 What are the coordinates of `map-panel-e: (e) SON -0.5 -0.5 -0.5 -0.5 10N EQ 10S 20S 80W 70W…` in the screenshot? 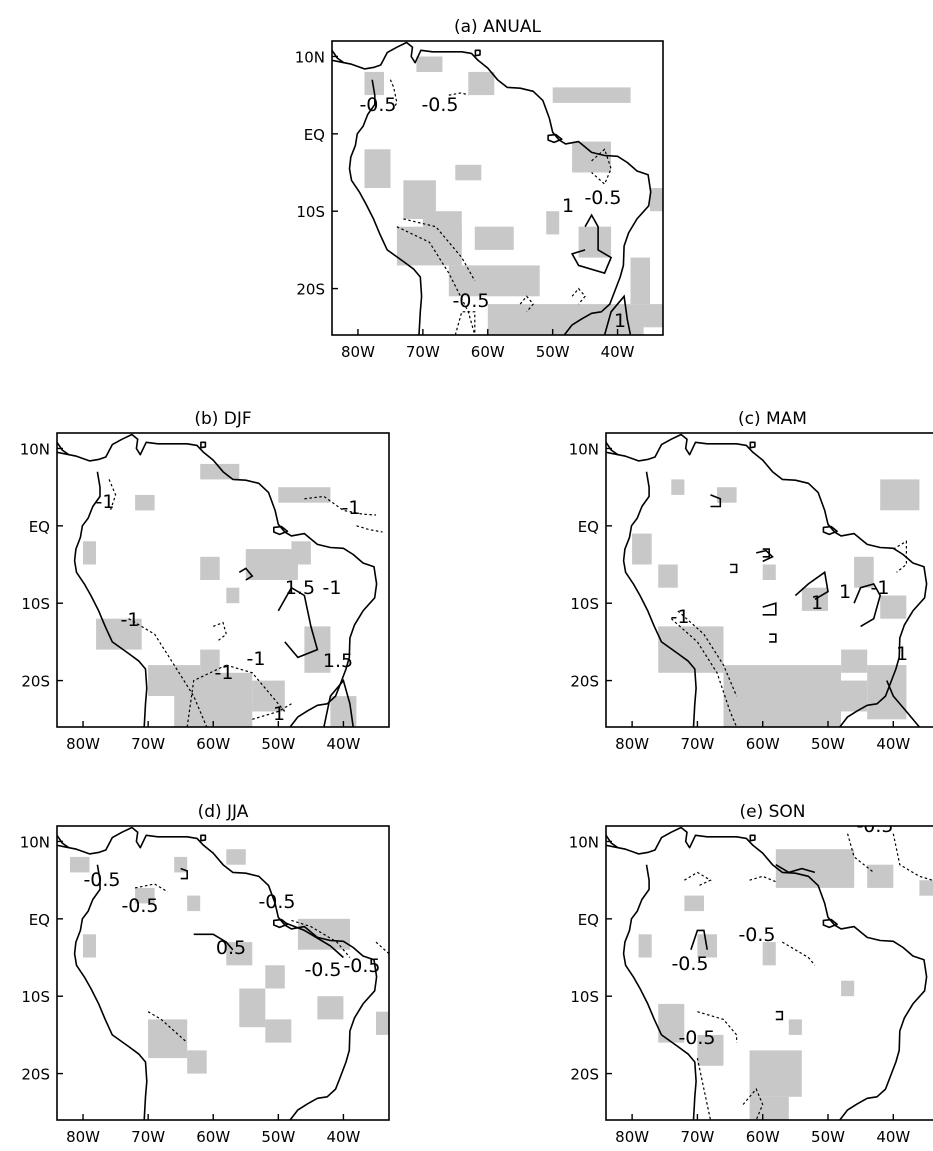 It's located at (751, 974).